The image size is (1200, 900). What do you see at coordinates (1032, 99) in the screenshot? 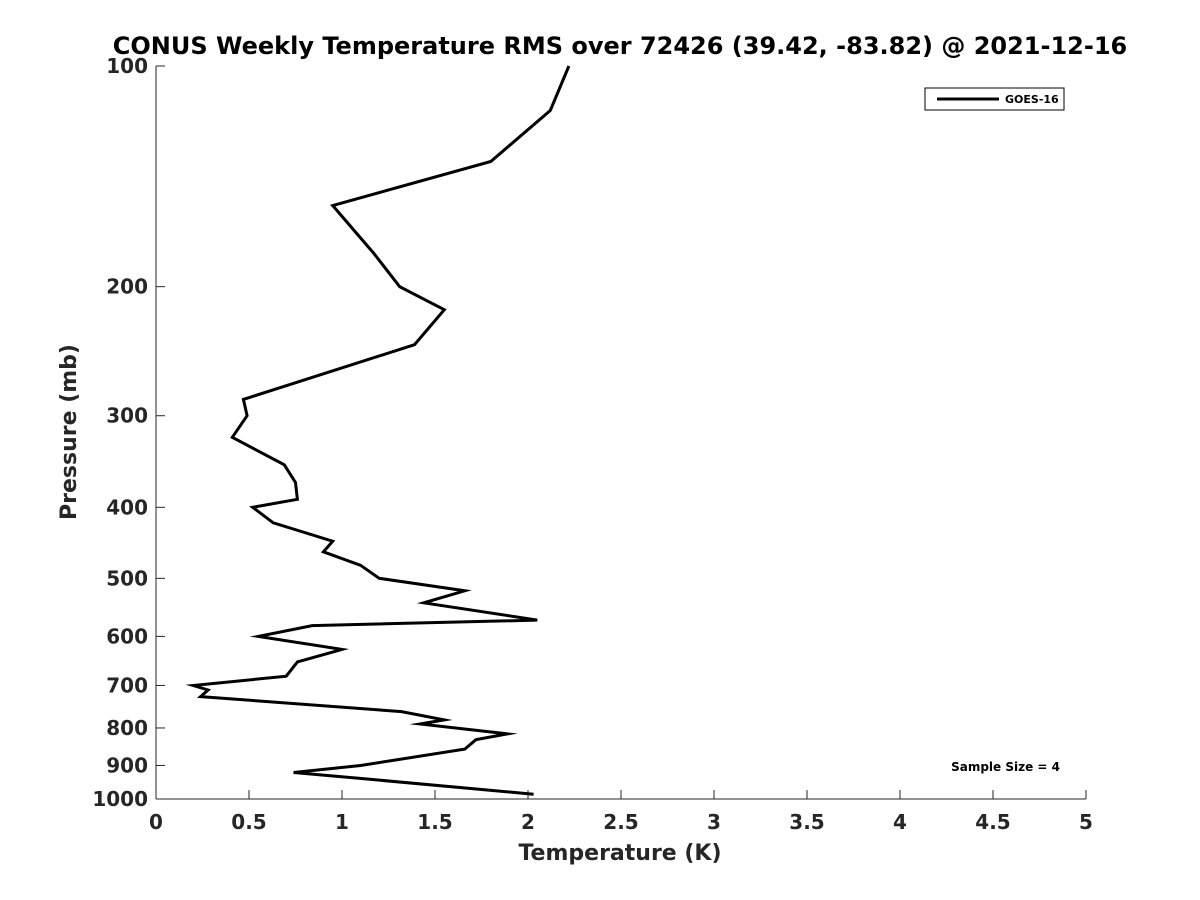
I see `legend-label: GOES-16` at bounding box center [1032, 99].